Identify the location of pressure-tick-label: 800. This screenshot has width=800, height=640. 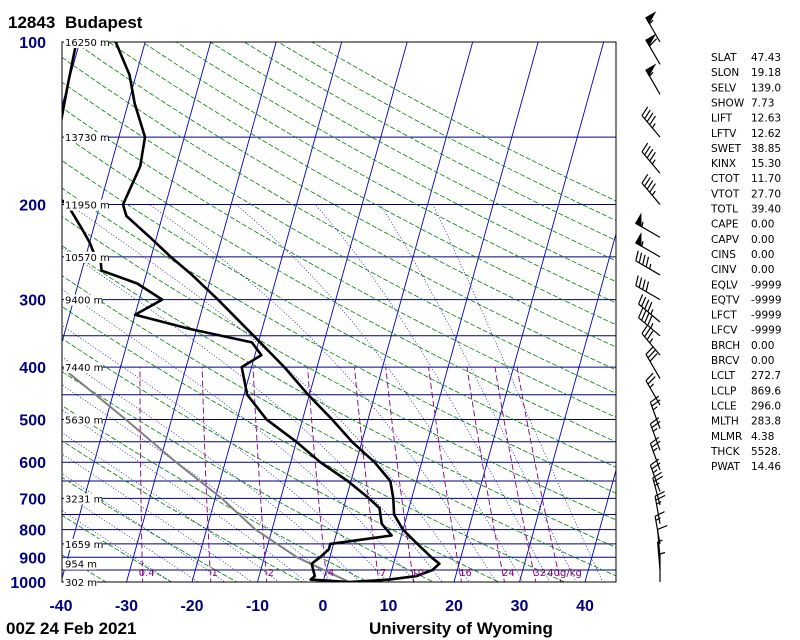
(32, 531).